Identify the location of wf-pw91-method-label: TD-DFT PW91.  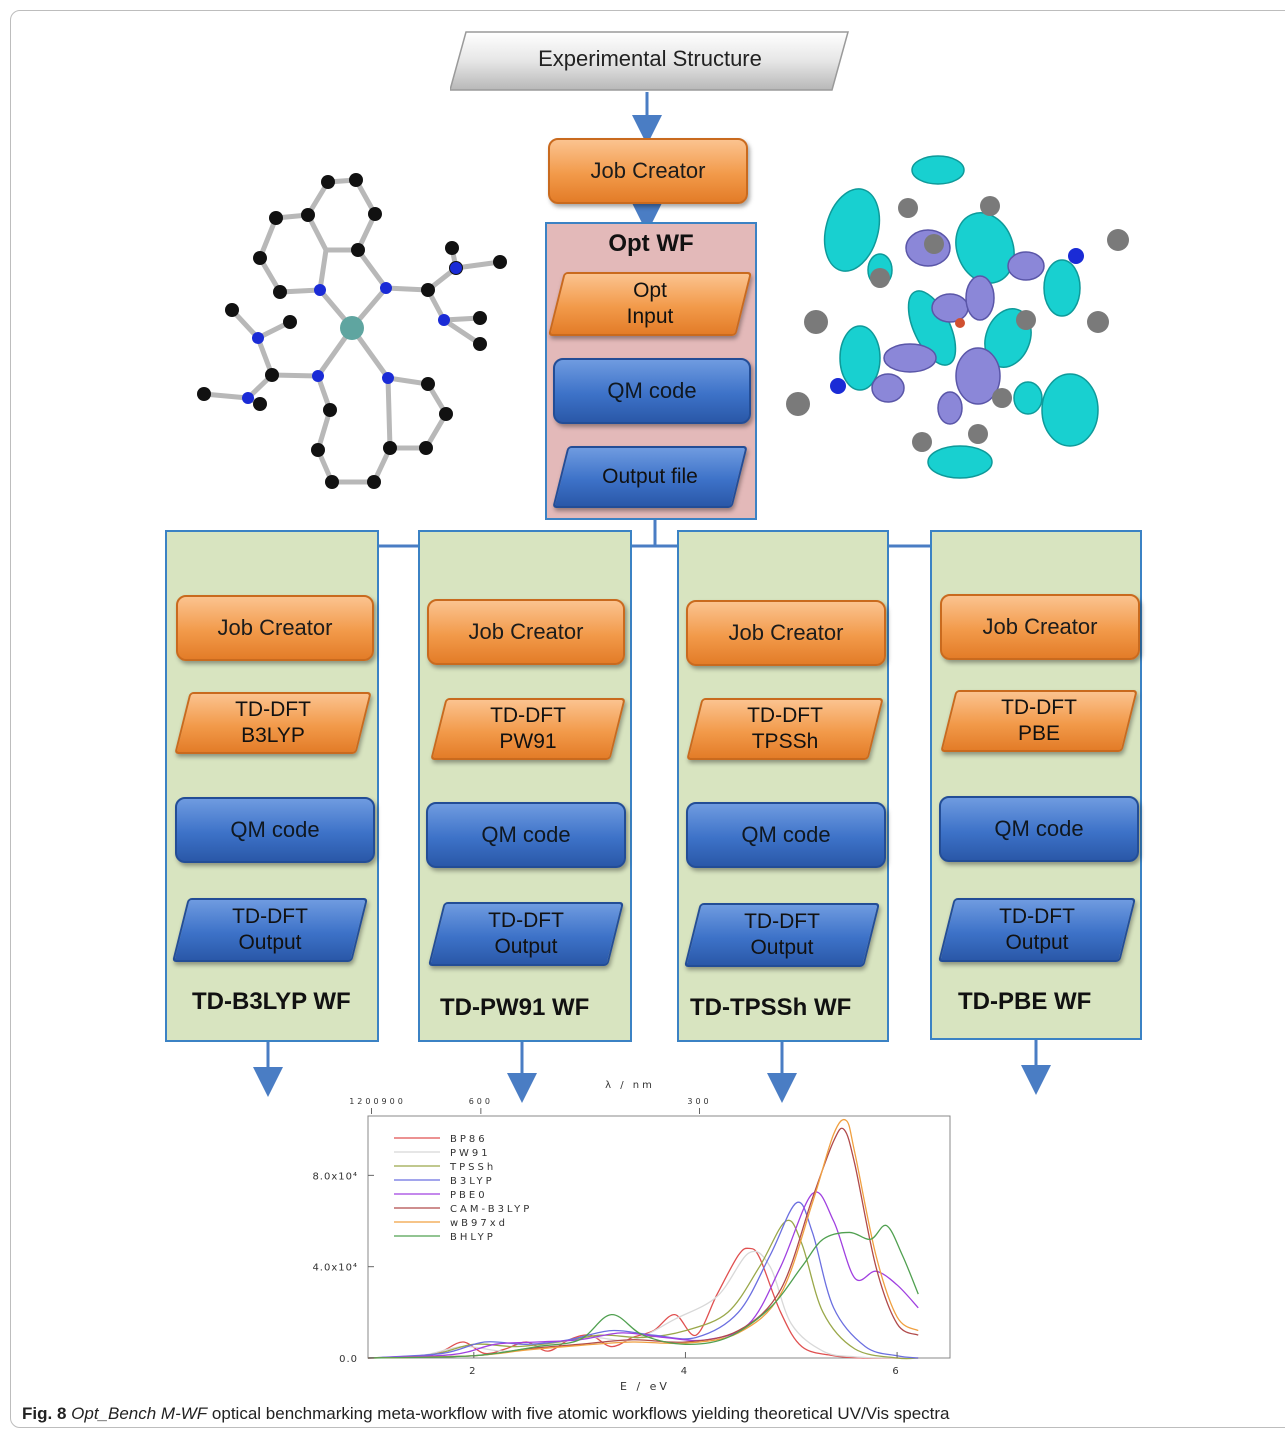
(528, 728).